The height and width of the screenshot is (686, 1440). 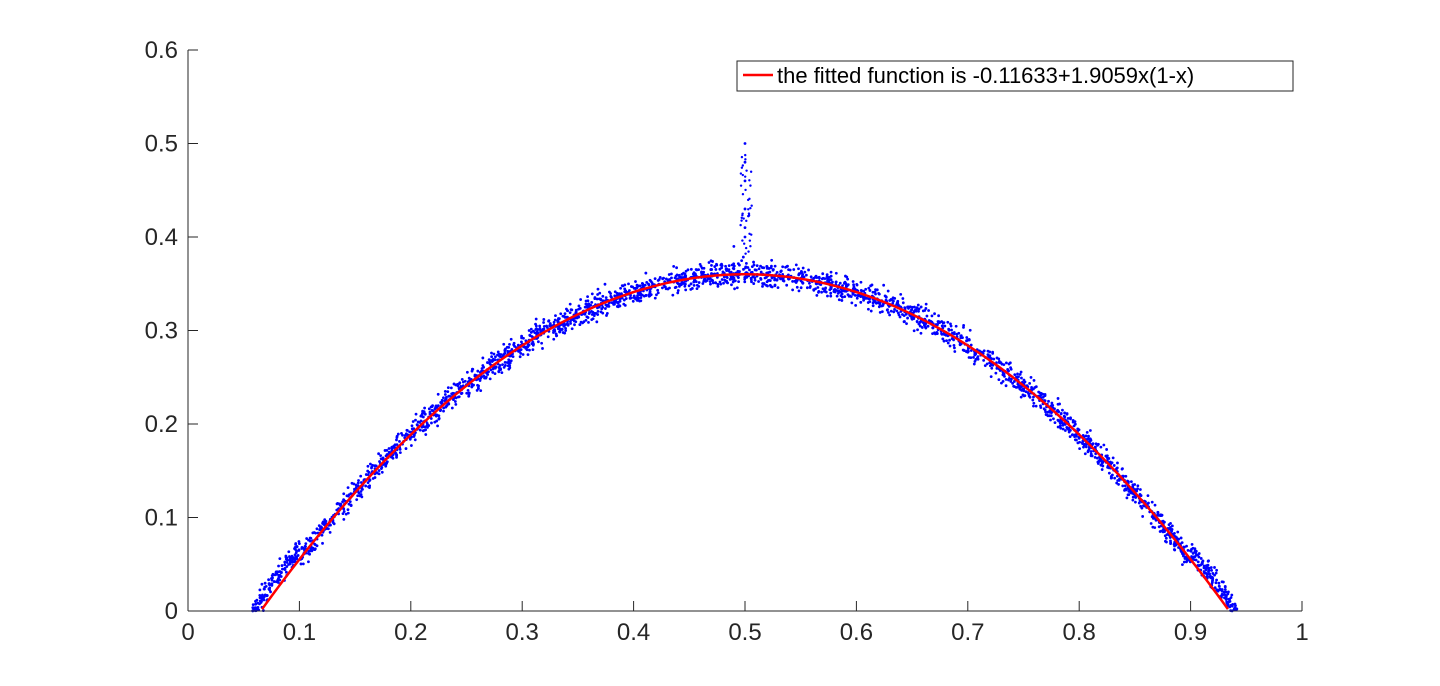 What do you see at coordinates (171, 611) in the screenshot?
I see `y-tick-label: 0` at bounding box center [171, 611].